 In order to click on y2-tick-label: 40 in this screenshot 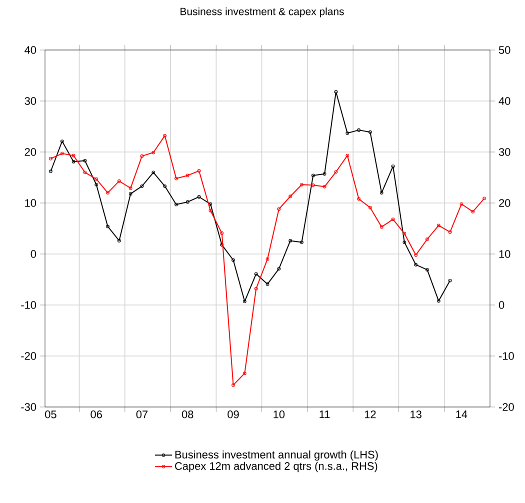, I will do `click(504, 101)`.